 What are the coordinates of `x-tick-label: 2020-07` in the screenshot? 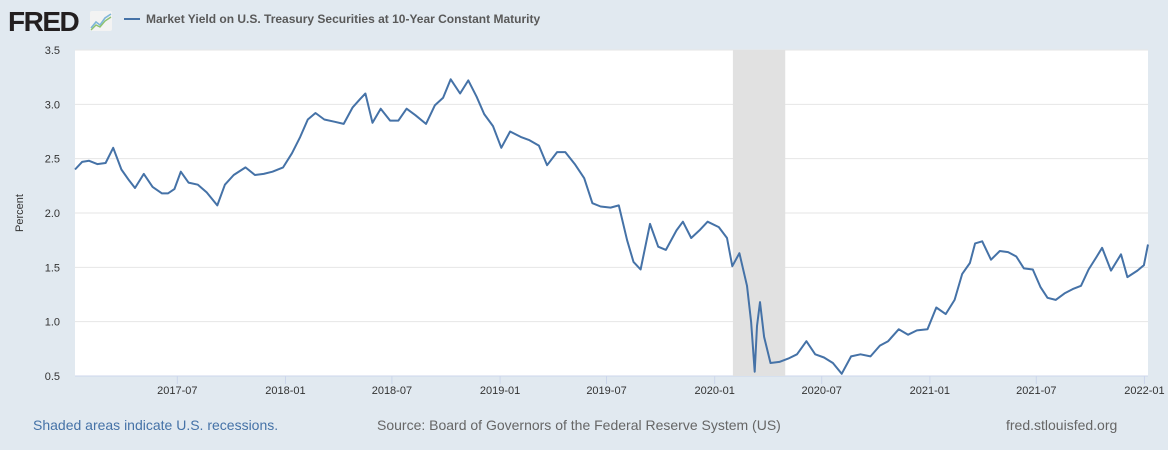 It's located at (822, 391).